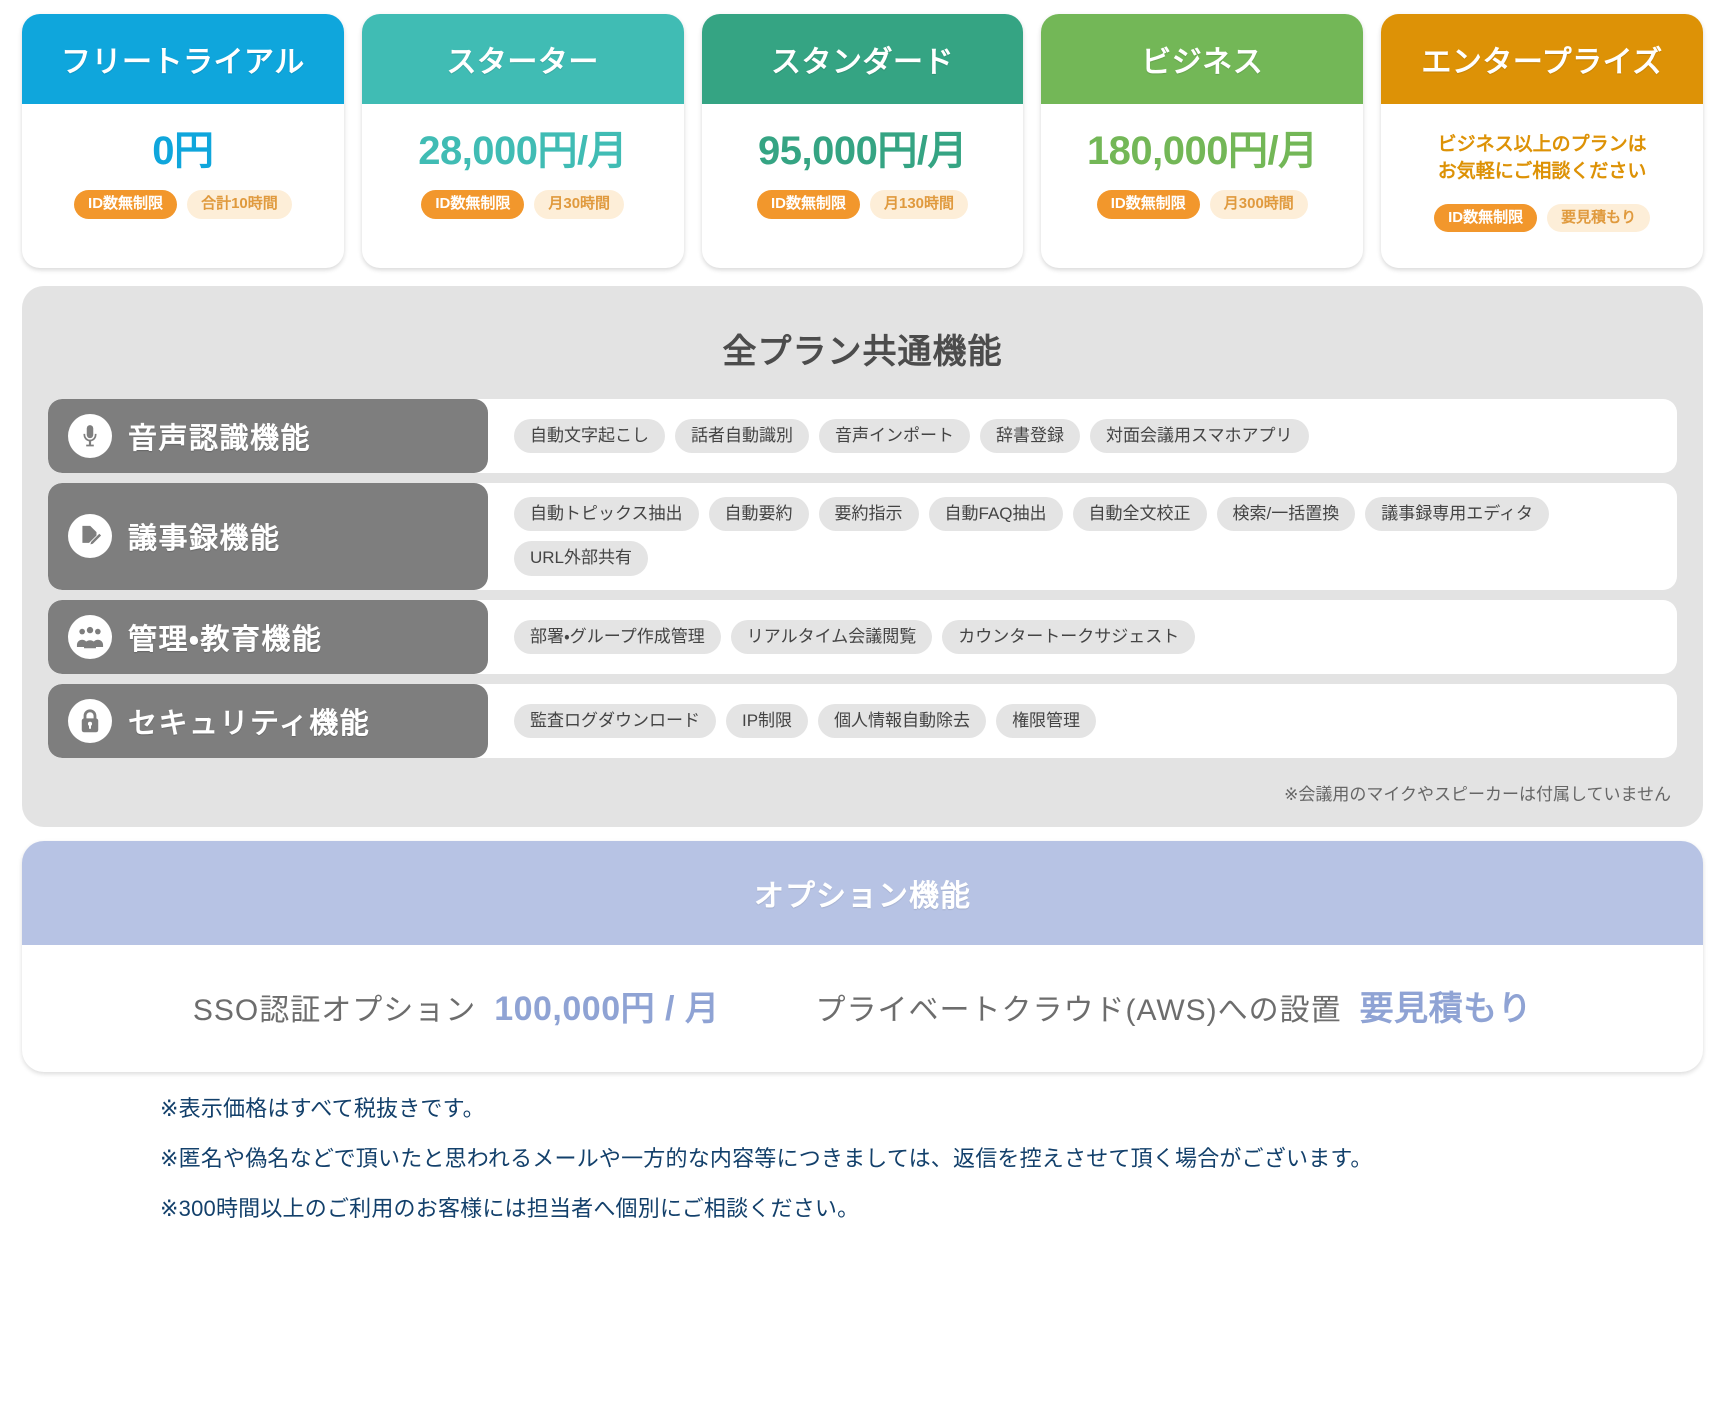 The height and width of the screenshot is (1428, 1725). I want to click on feature-category-label: セキュリティ機能, so click(249, 723).